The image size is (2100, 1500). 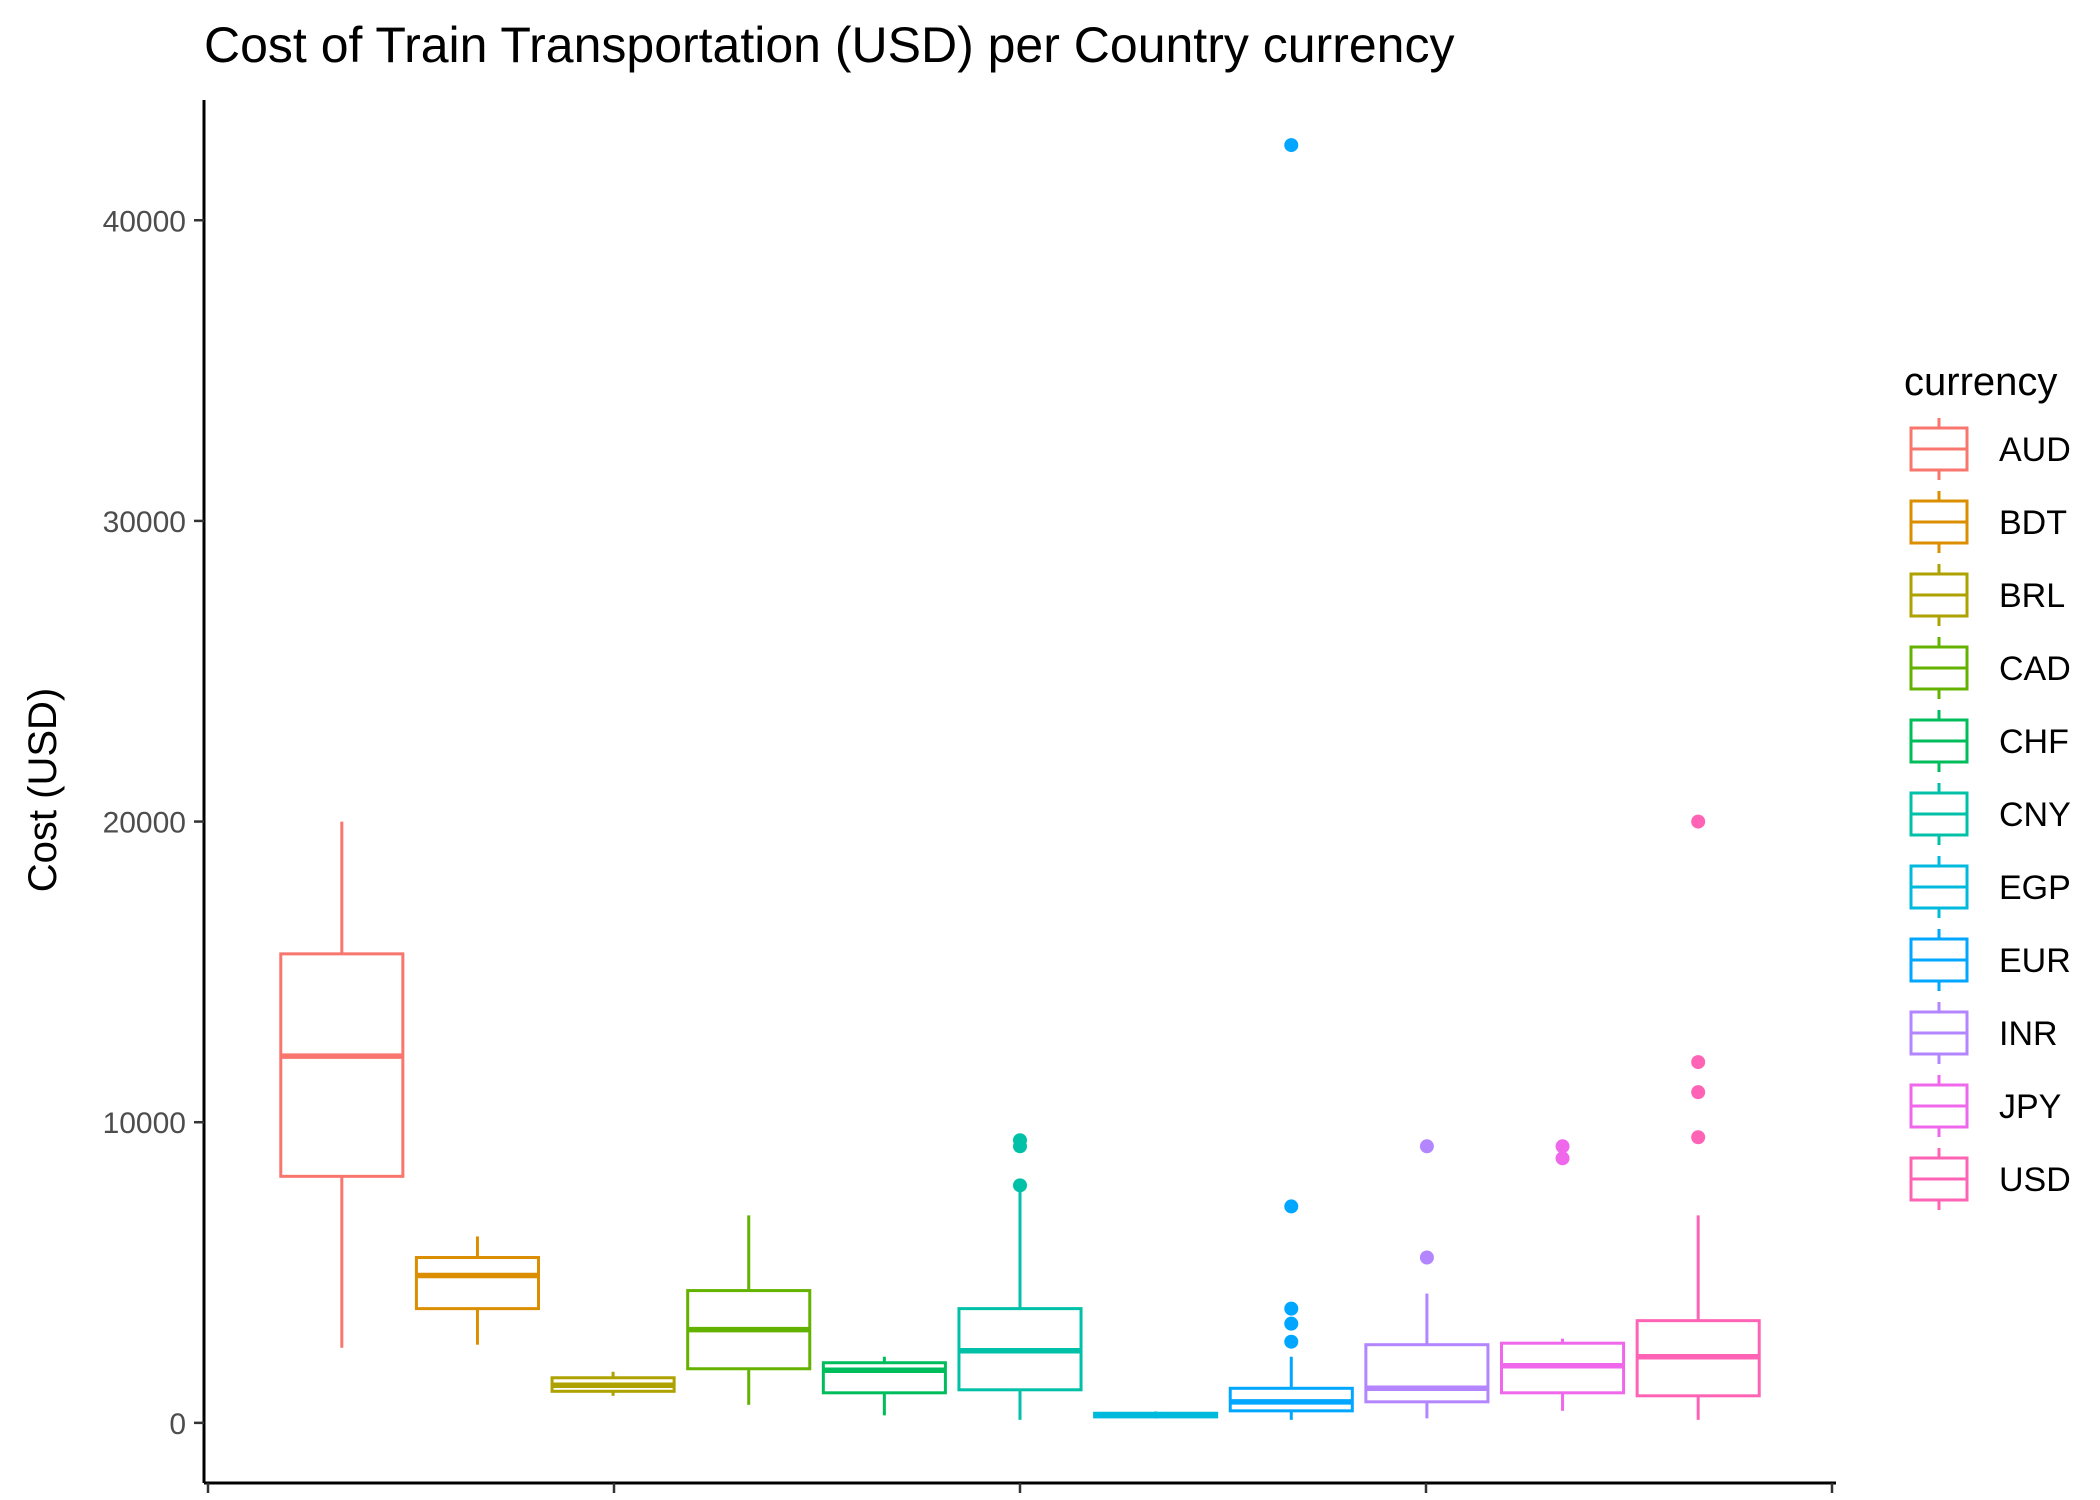 I want to click on box-egp, so click(x=1156, y=1415).